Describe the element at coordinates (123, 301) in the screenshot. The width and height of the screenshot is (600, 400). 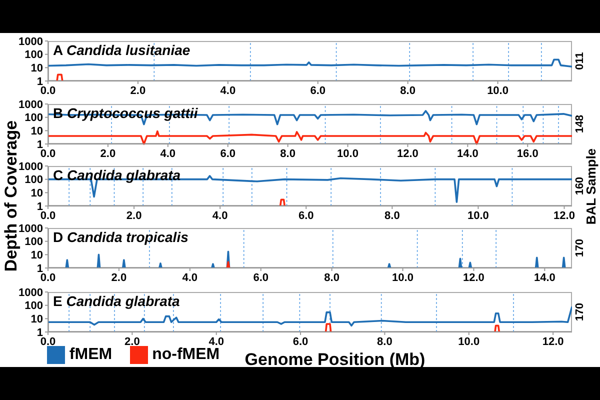
I see `chart-title: Candida glabrata` at that location.